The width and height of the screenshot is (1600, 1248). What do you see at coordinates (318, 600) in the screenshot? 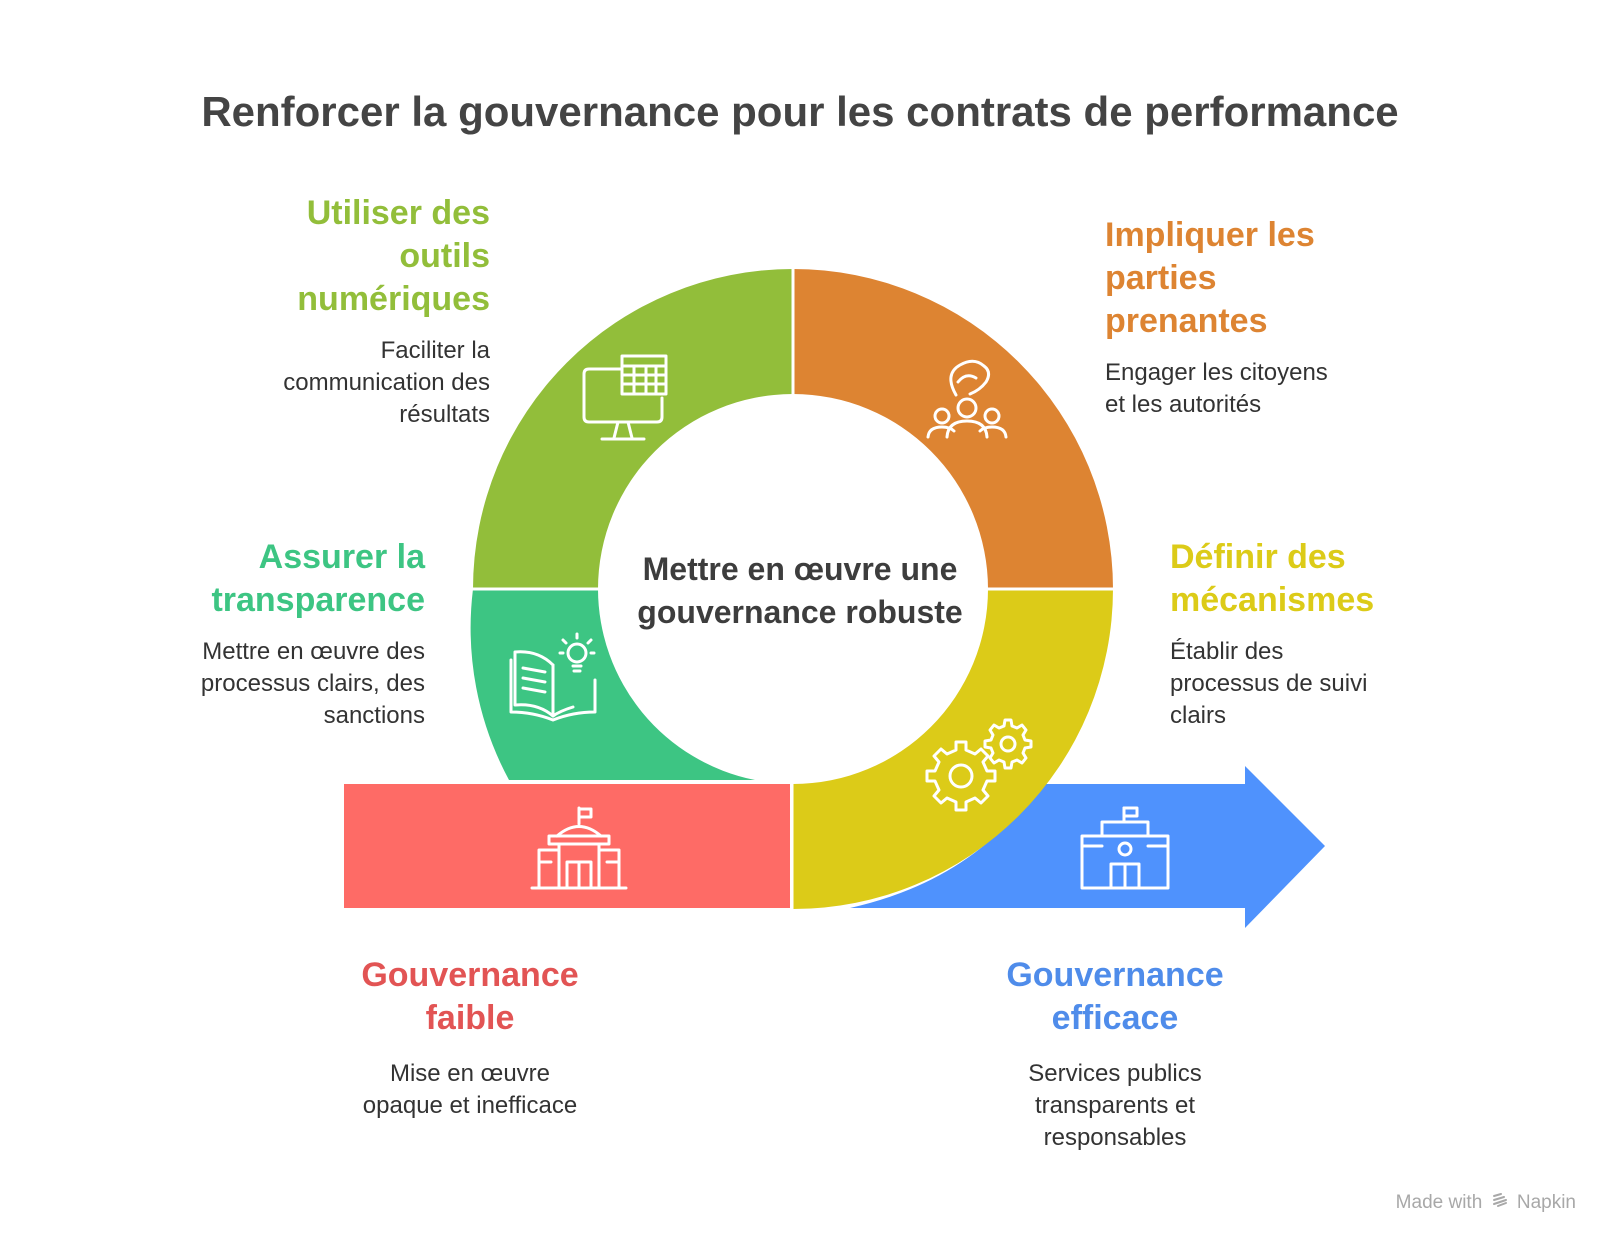
I see `heading-line: transparence` at bounding box center [318, 600].